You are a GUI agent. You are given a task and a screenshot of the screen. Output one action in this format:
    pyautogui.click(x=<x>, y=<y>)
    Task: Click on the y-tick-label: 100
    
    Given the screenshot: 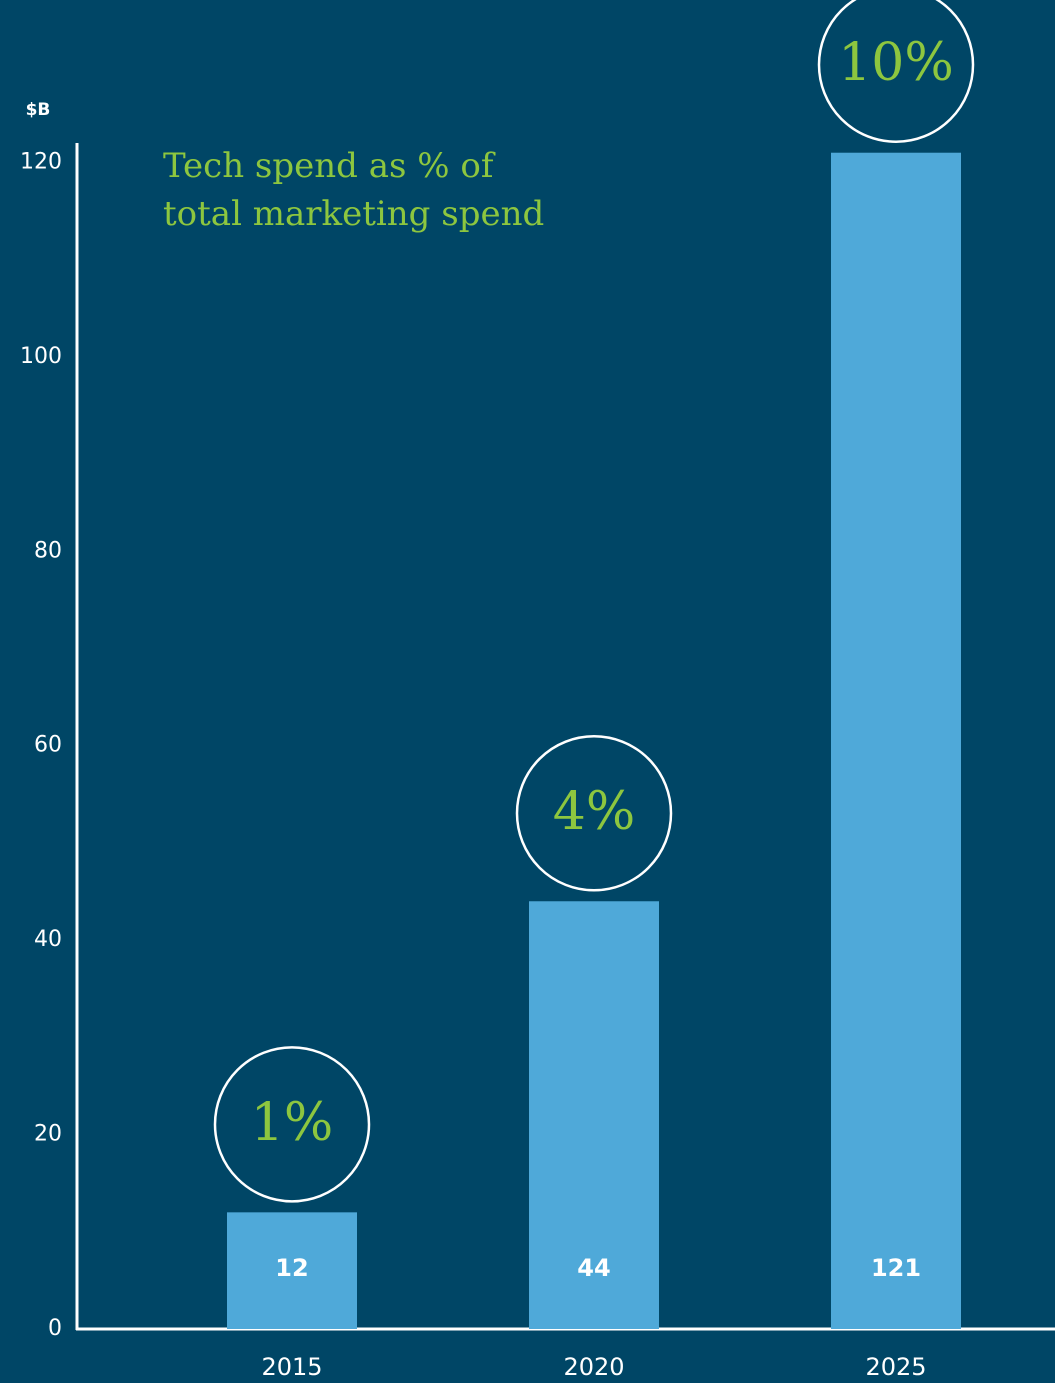 What is the action you would take?
    pyautogui.click(x=41, y=356)
    